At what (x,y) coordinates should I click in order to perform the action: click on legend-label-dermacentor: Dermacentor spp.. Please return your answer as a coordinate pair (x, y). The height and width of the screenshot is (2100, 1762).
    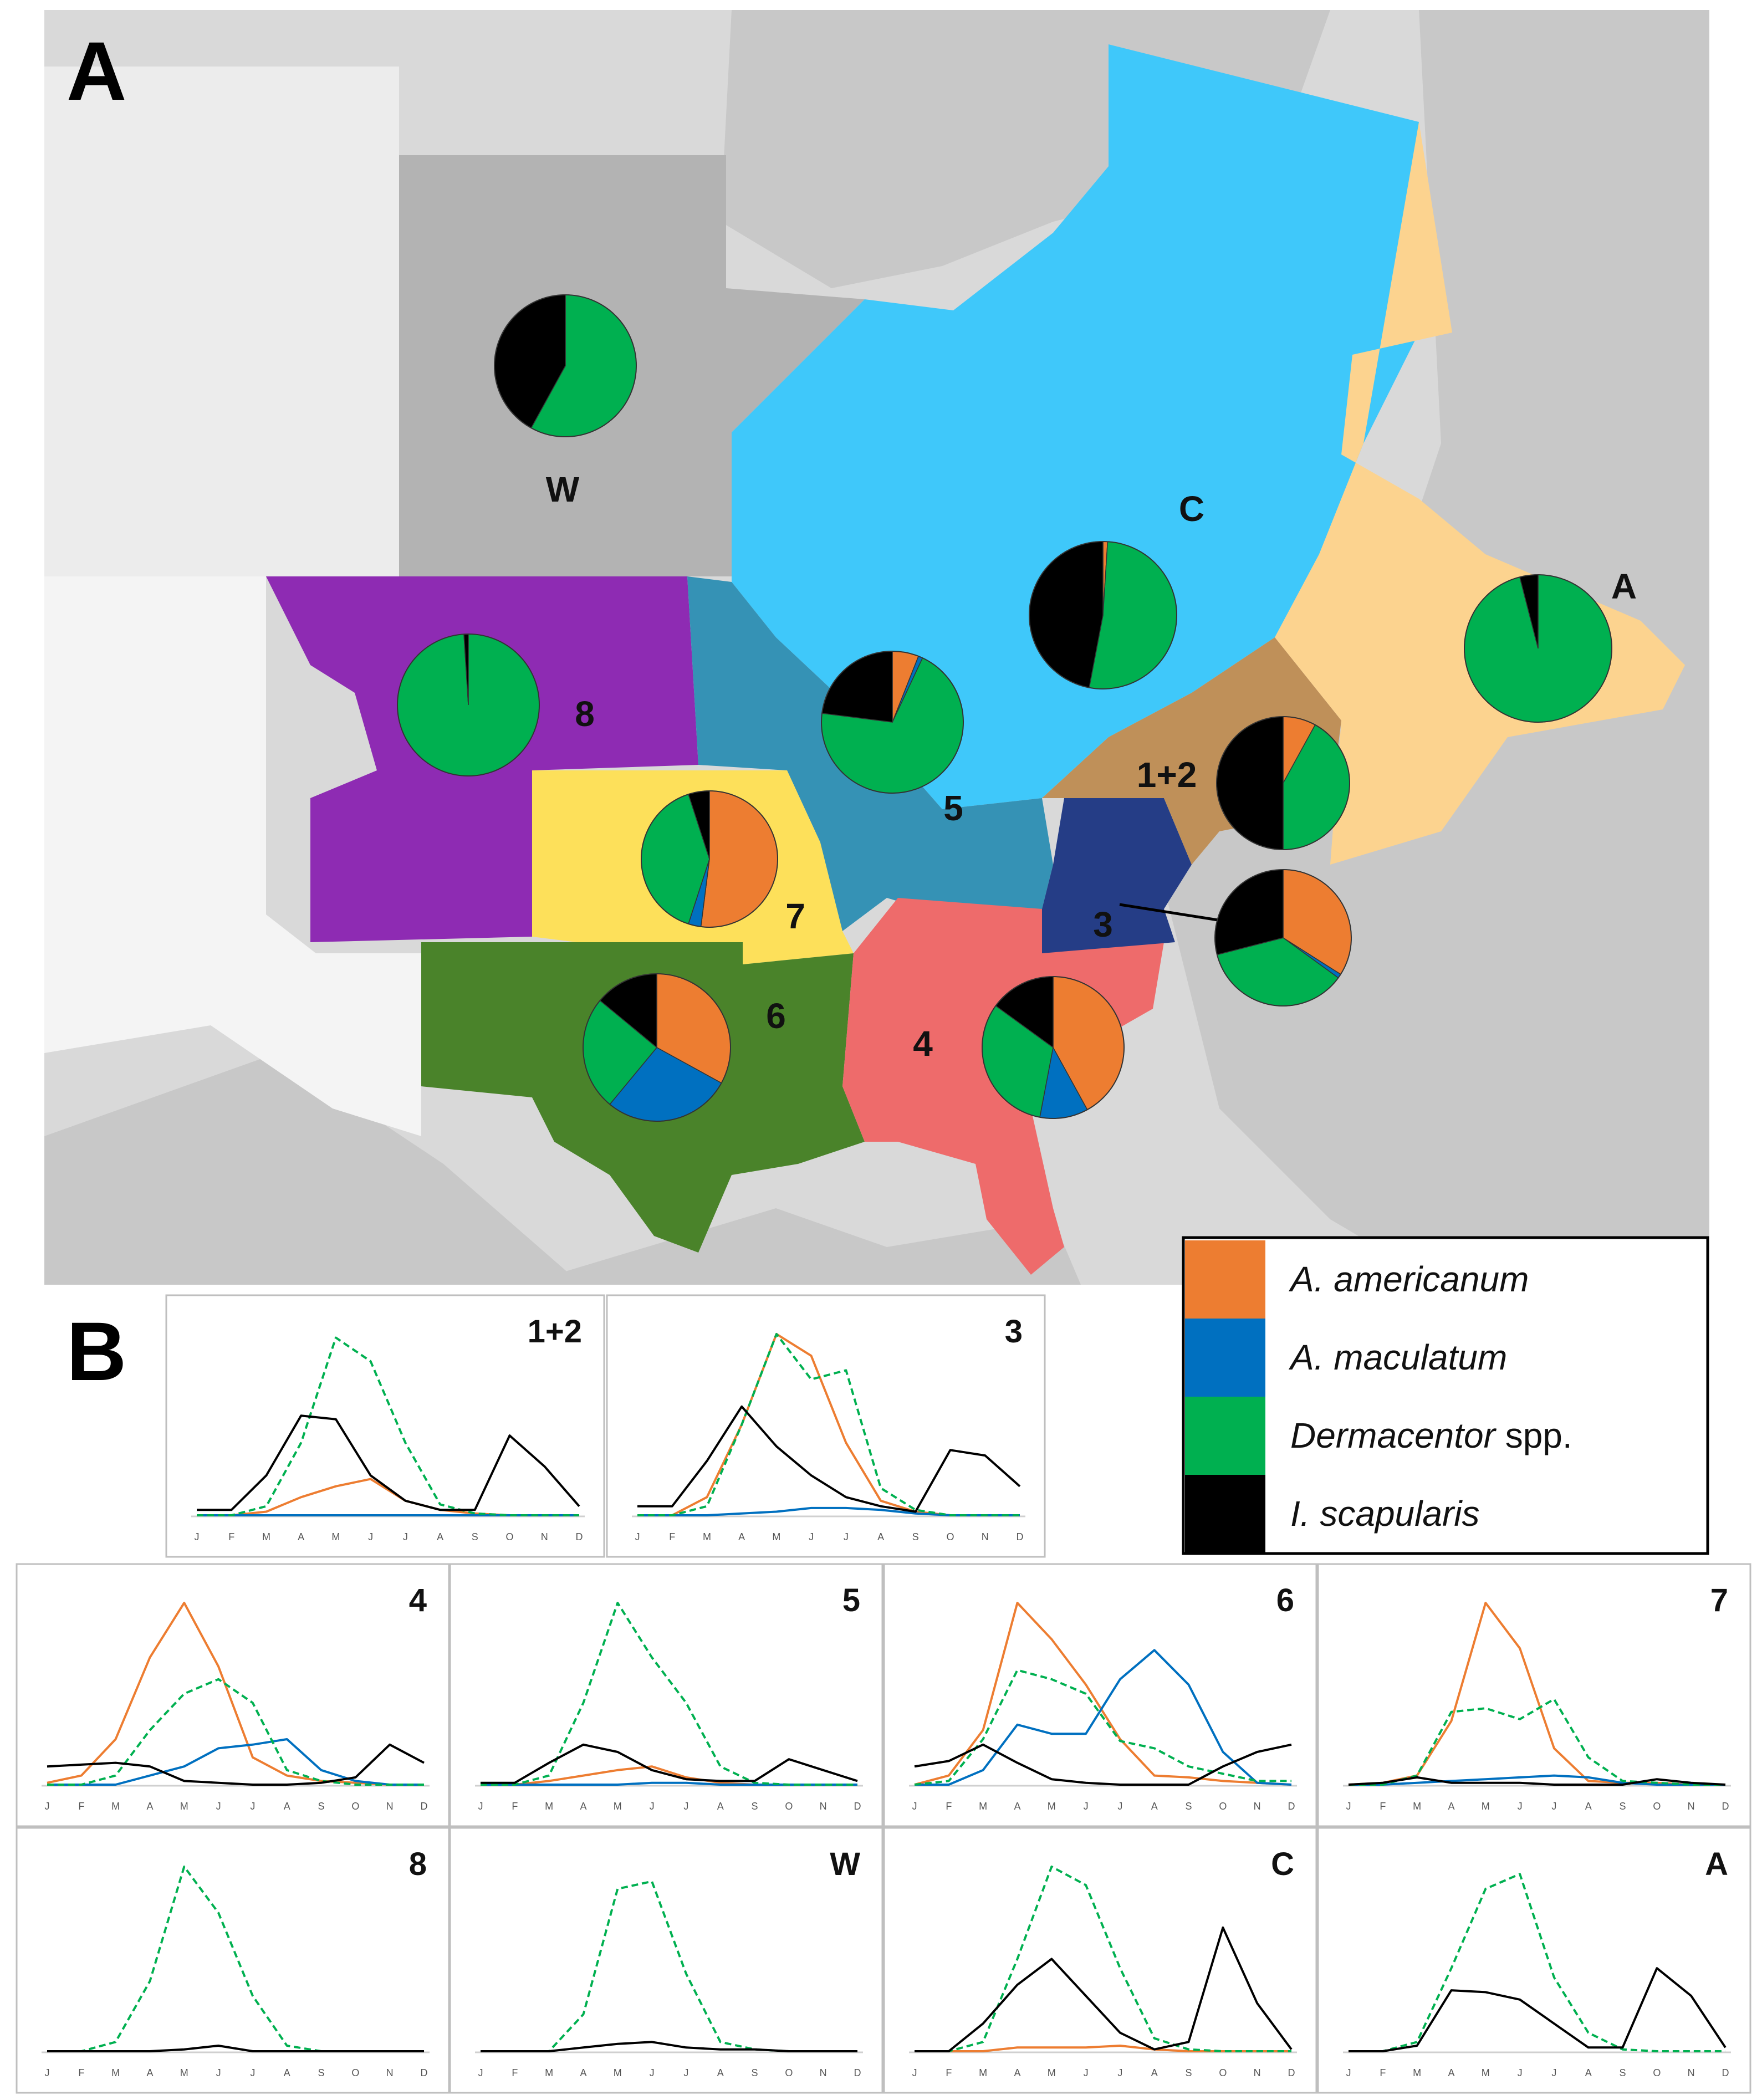
    Looking at the image, I should click on (1431, 1435).